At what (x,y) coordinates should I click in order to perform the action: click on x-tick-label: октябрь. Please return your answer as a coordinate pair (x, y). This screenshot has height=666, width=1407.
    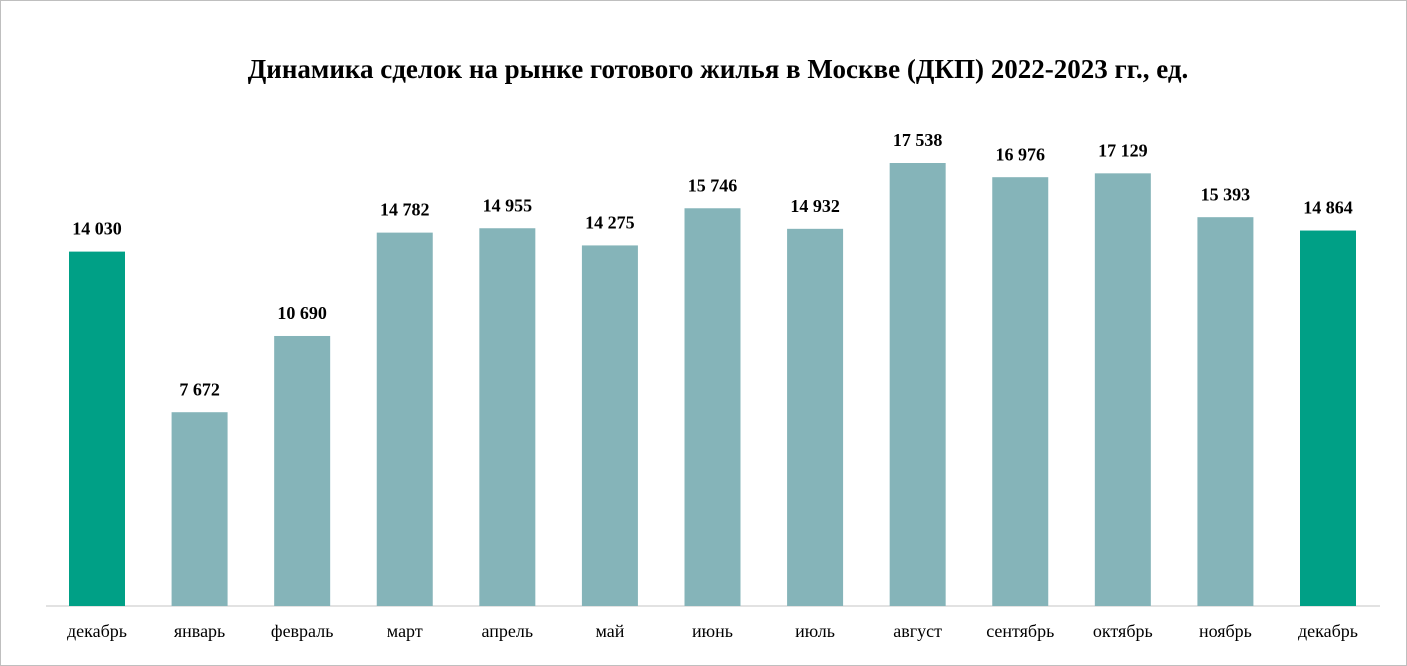
    Looking at the image, I should click on (1123, 631).